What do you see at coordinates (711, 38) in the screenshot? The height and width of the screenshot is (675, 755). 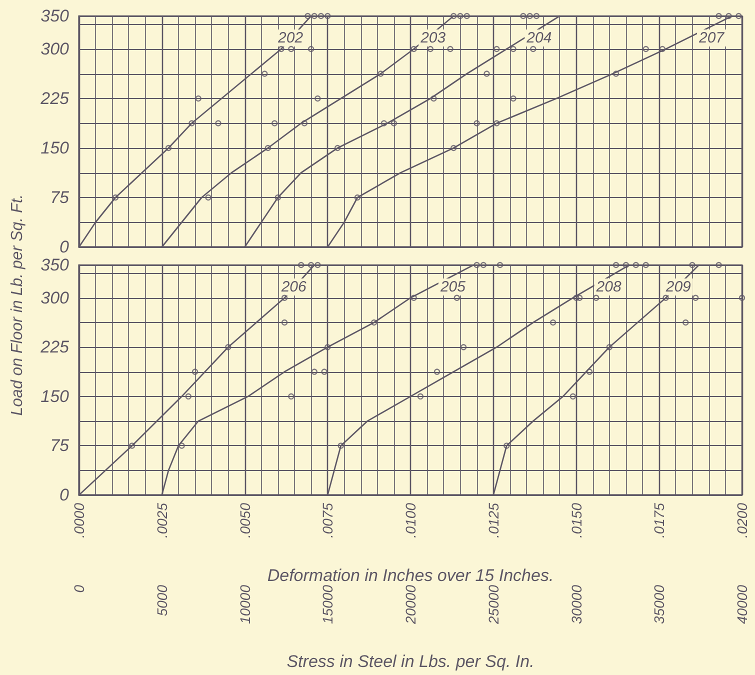 I see `series-label: 207` at bounding box center [711, 38].